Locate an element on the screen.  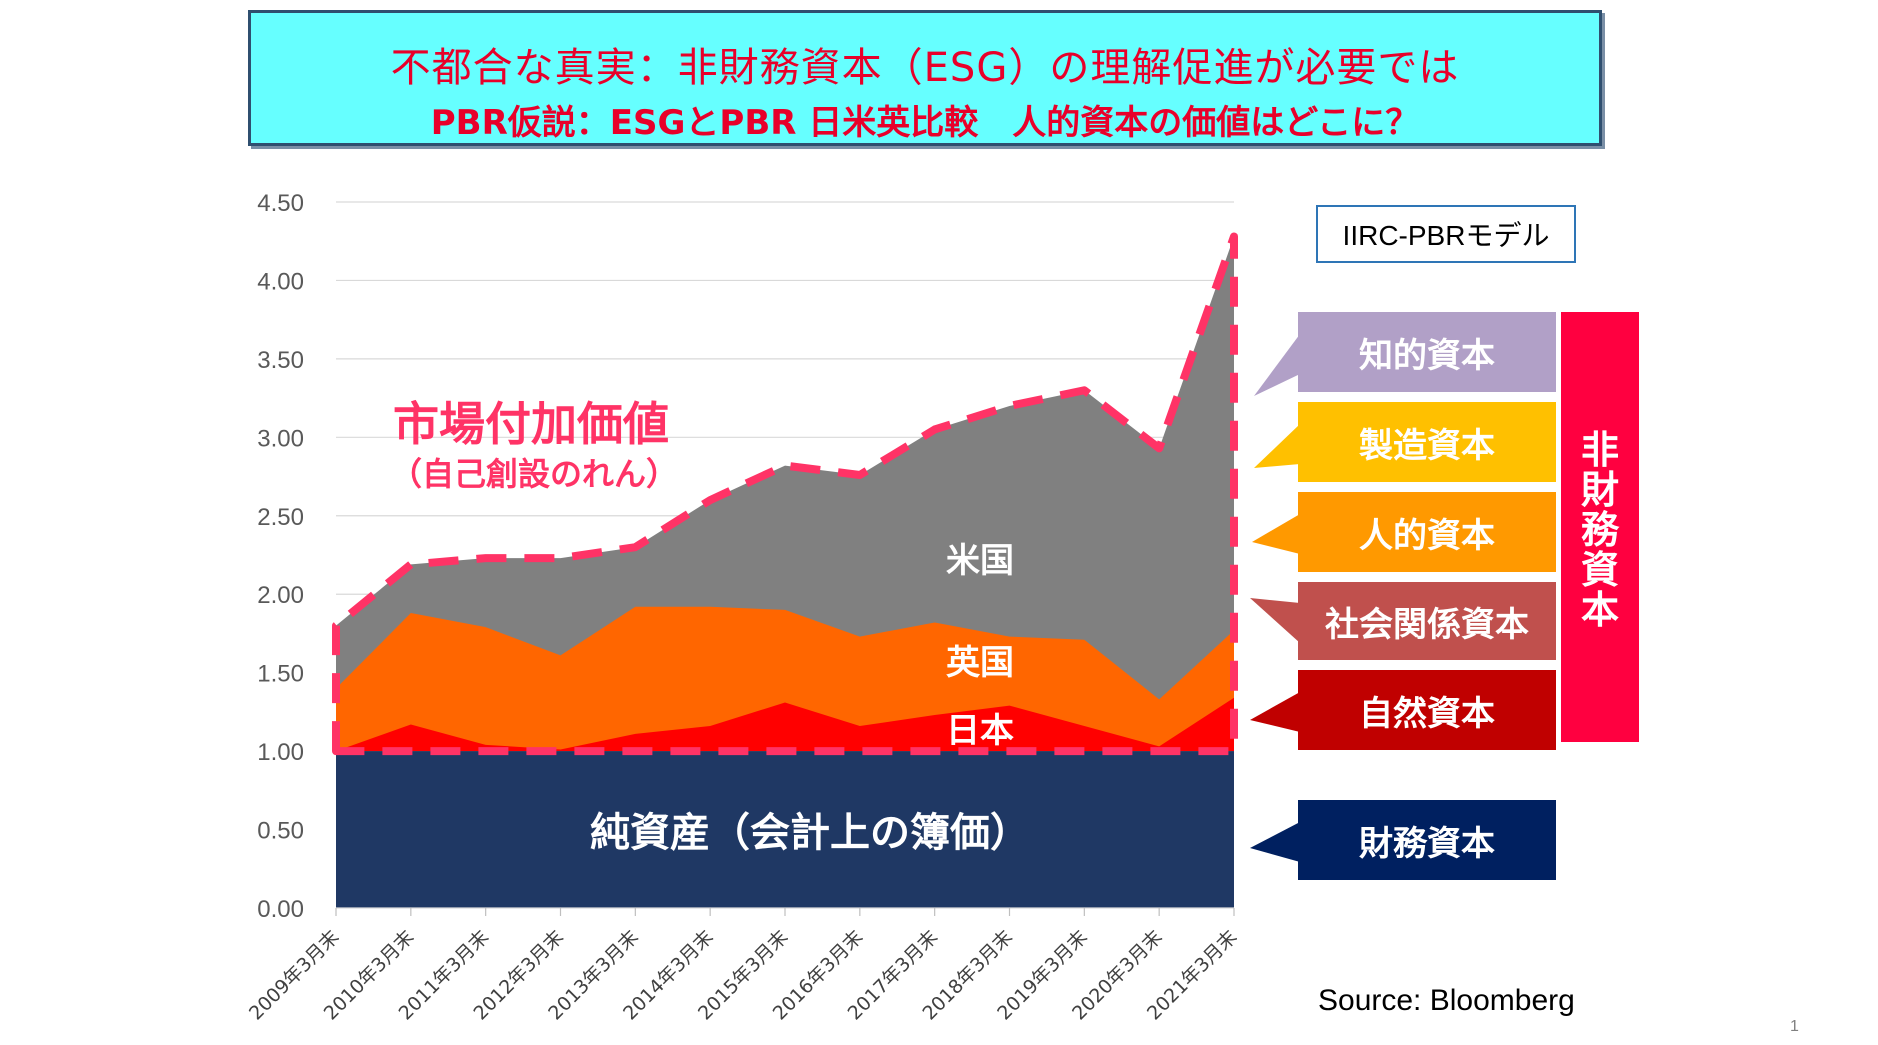
y-tick-label: 1.50 is located at coordinates (280, 674).